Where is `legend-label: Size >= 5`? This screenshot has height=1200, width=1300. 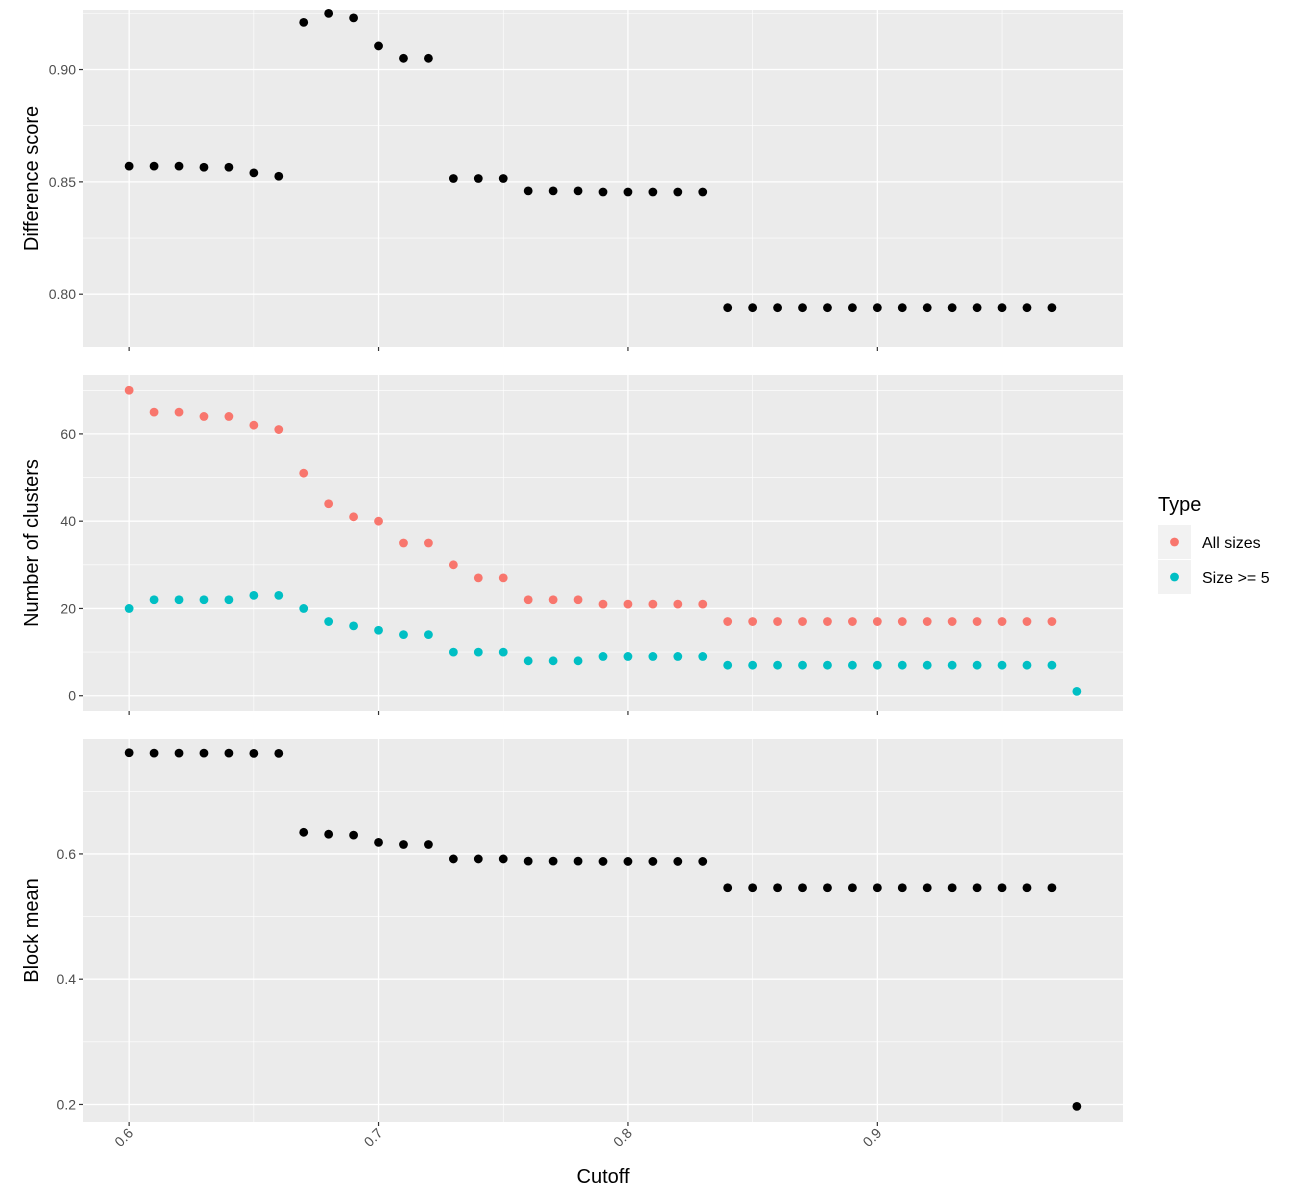
legend-label: Size >= 5 is located at coordinates (1236, 578).